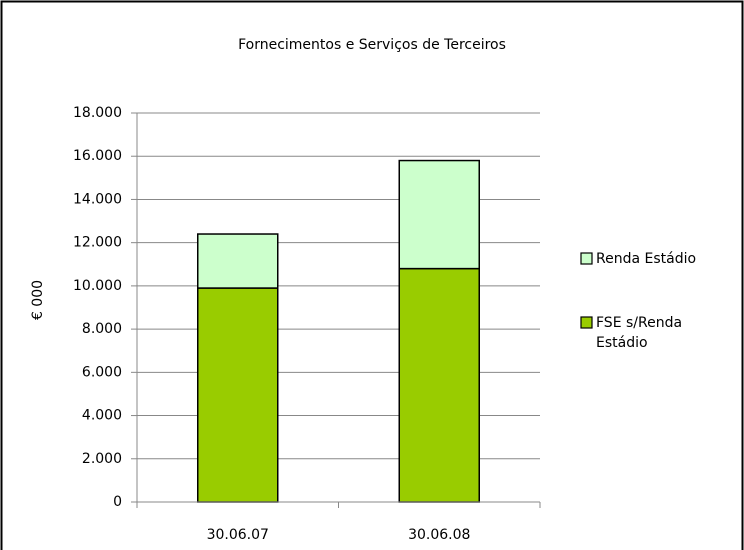 The width and height of the screenshot is (744, 550). I want to click on y-tick-label: 10.000, so click(97, 286).